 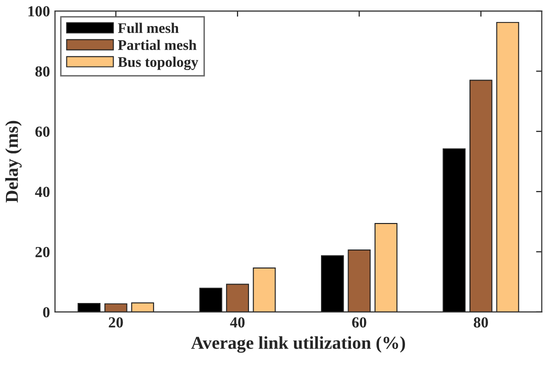 I want to click on legend-label: Full mesh, so click(x=148, y=28).